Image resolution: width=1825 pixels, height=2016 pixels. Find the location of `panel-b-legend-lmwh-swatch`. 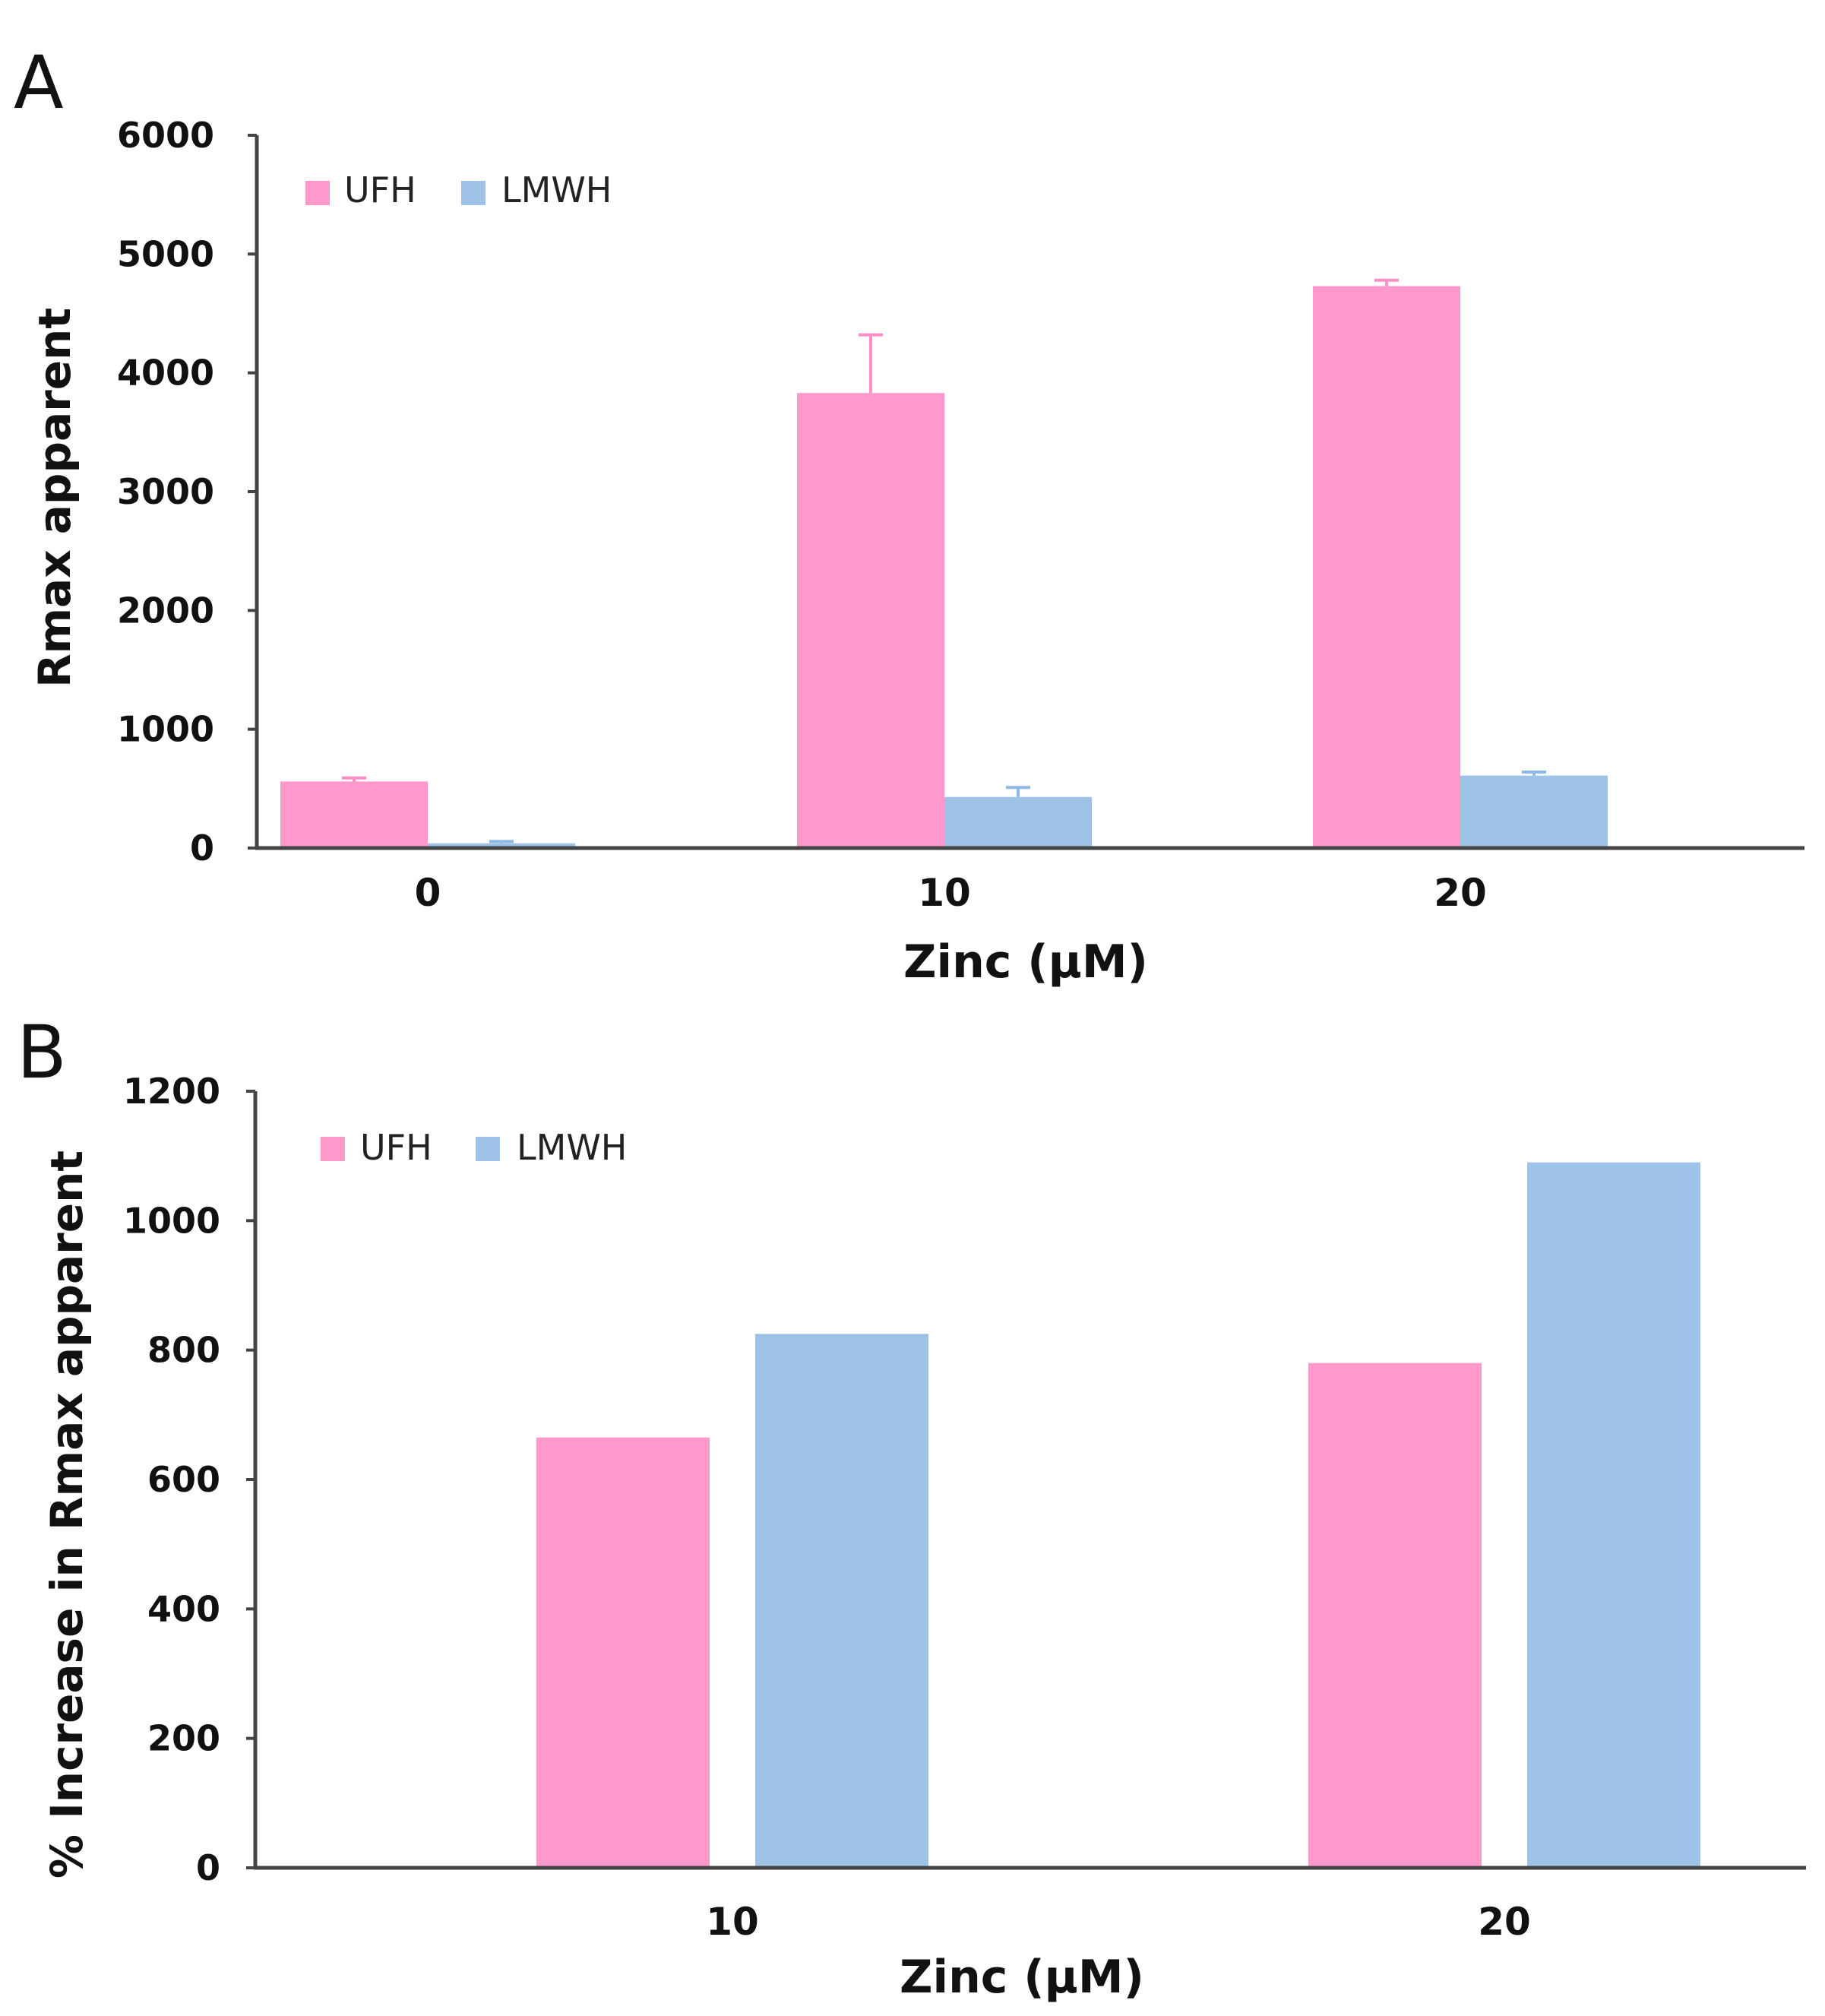

panel-b-legend-lmwh-swatch is located at coordinates (488, 1149).